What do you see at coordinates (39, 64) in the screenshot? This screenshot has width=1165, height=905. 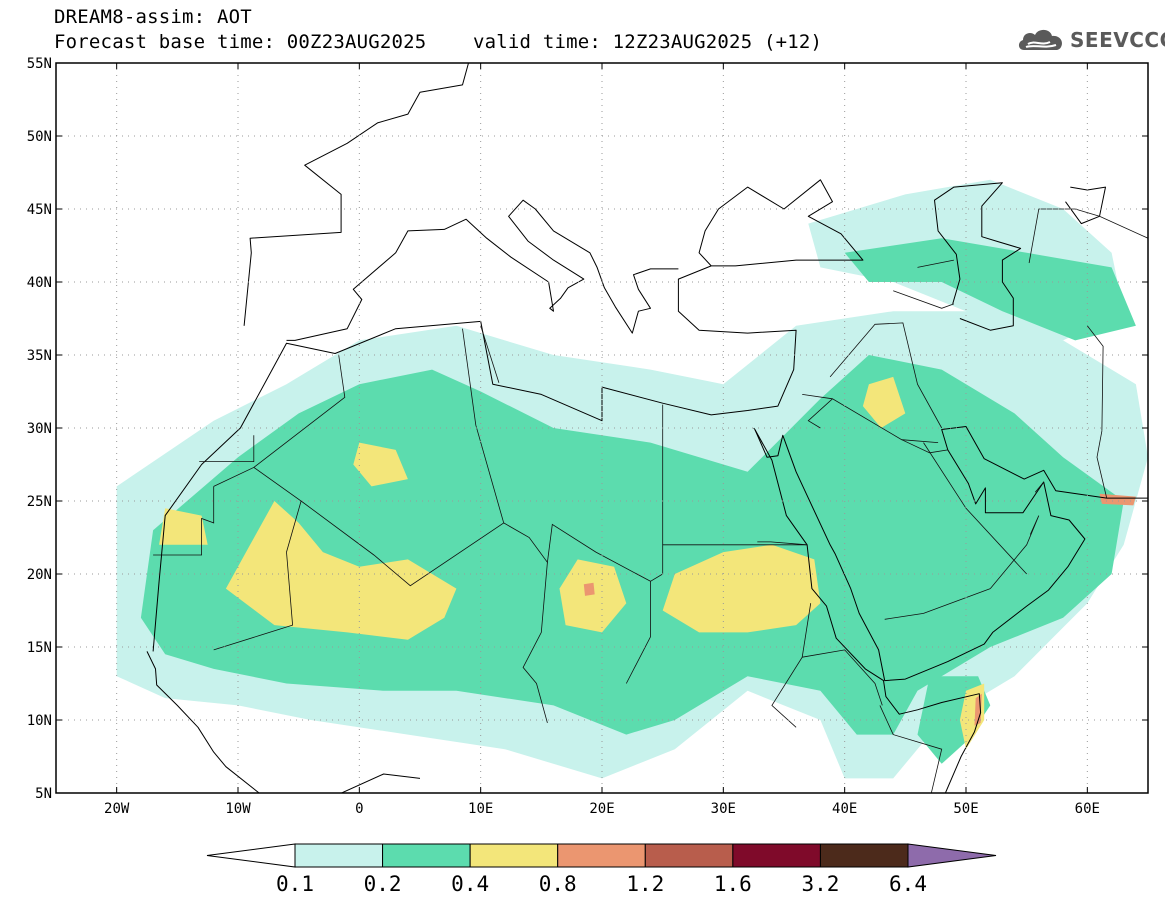 I see `lat-label-0: 55N` at bounding box center [39, 64].